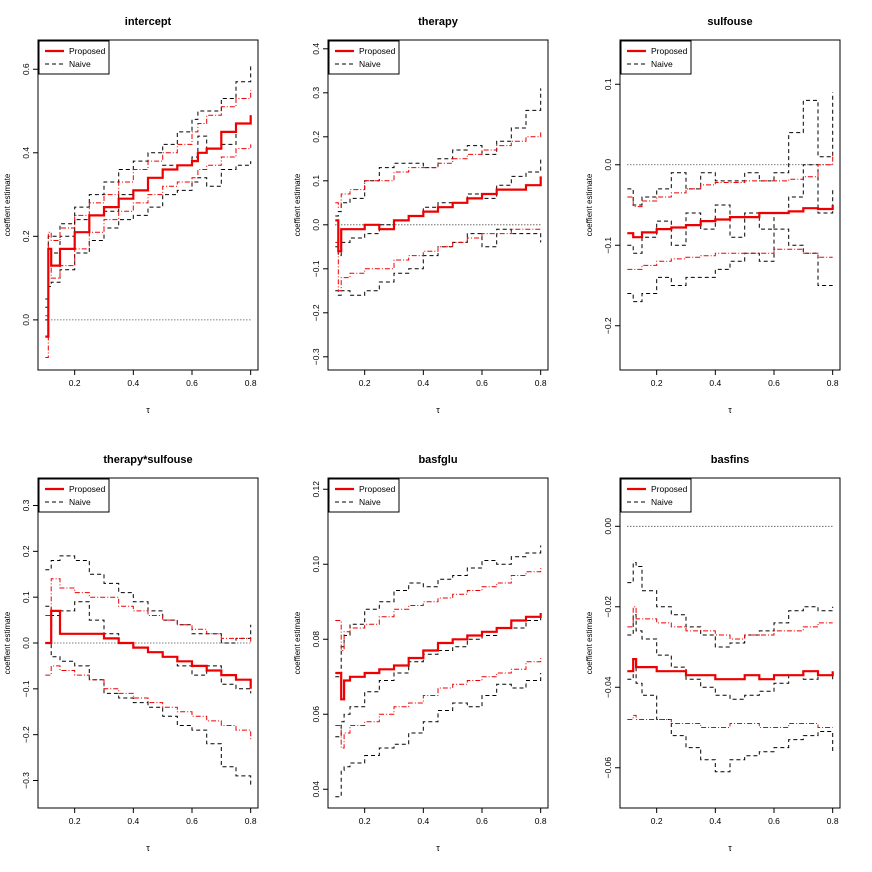 The height and width of the screenshot is (872, 872). What do you see at coordinates (26, 551) in the screenshot?
I see `y-tick-label: 0.2` at bounding box center [26, 551].